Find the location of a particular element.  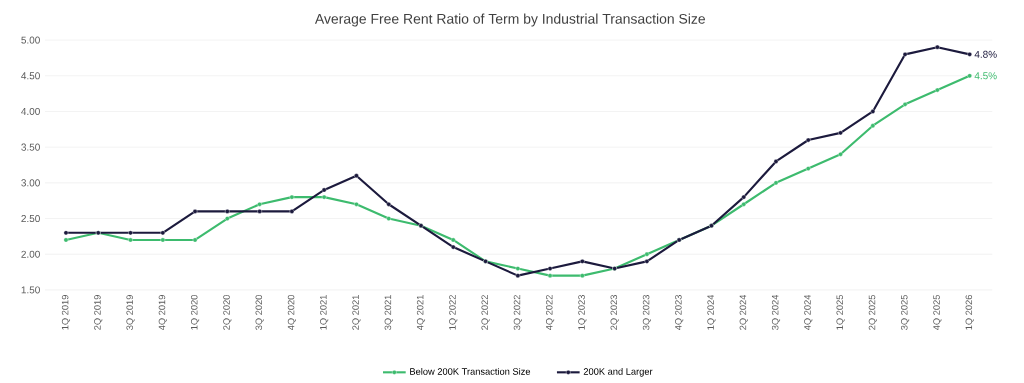

x-tick-label: 2Q 2025 is located at coordinates (872, 312).